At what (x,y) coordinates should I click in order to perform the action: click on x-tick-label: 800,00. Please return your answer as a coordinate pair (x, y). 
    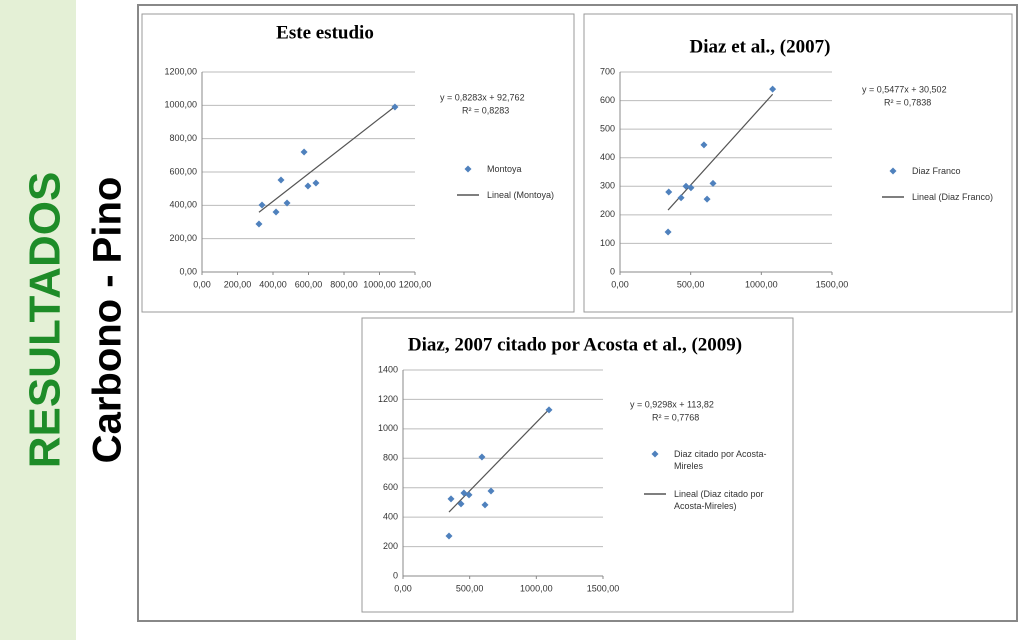
    Looking at the image, I should click on (344, 284).